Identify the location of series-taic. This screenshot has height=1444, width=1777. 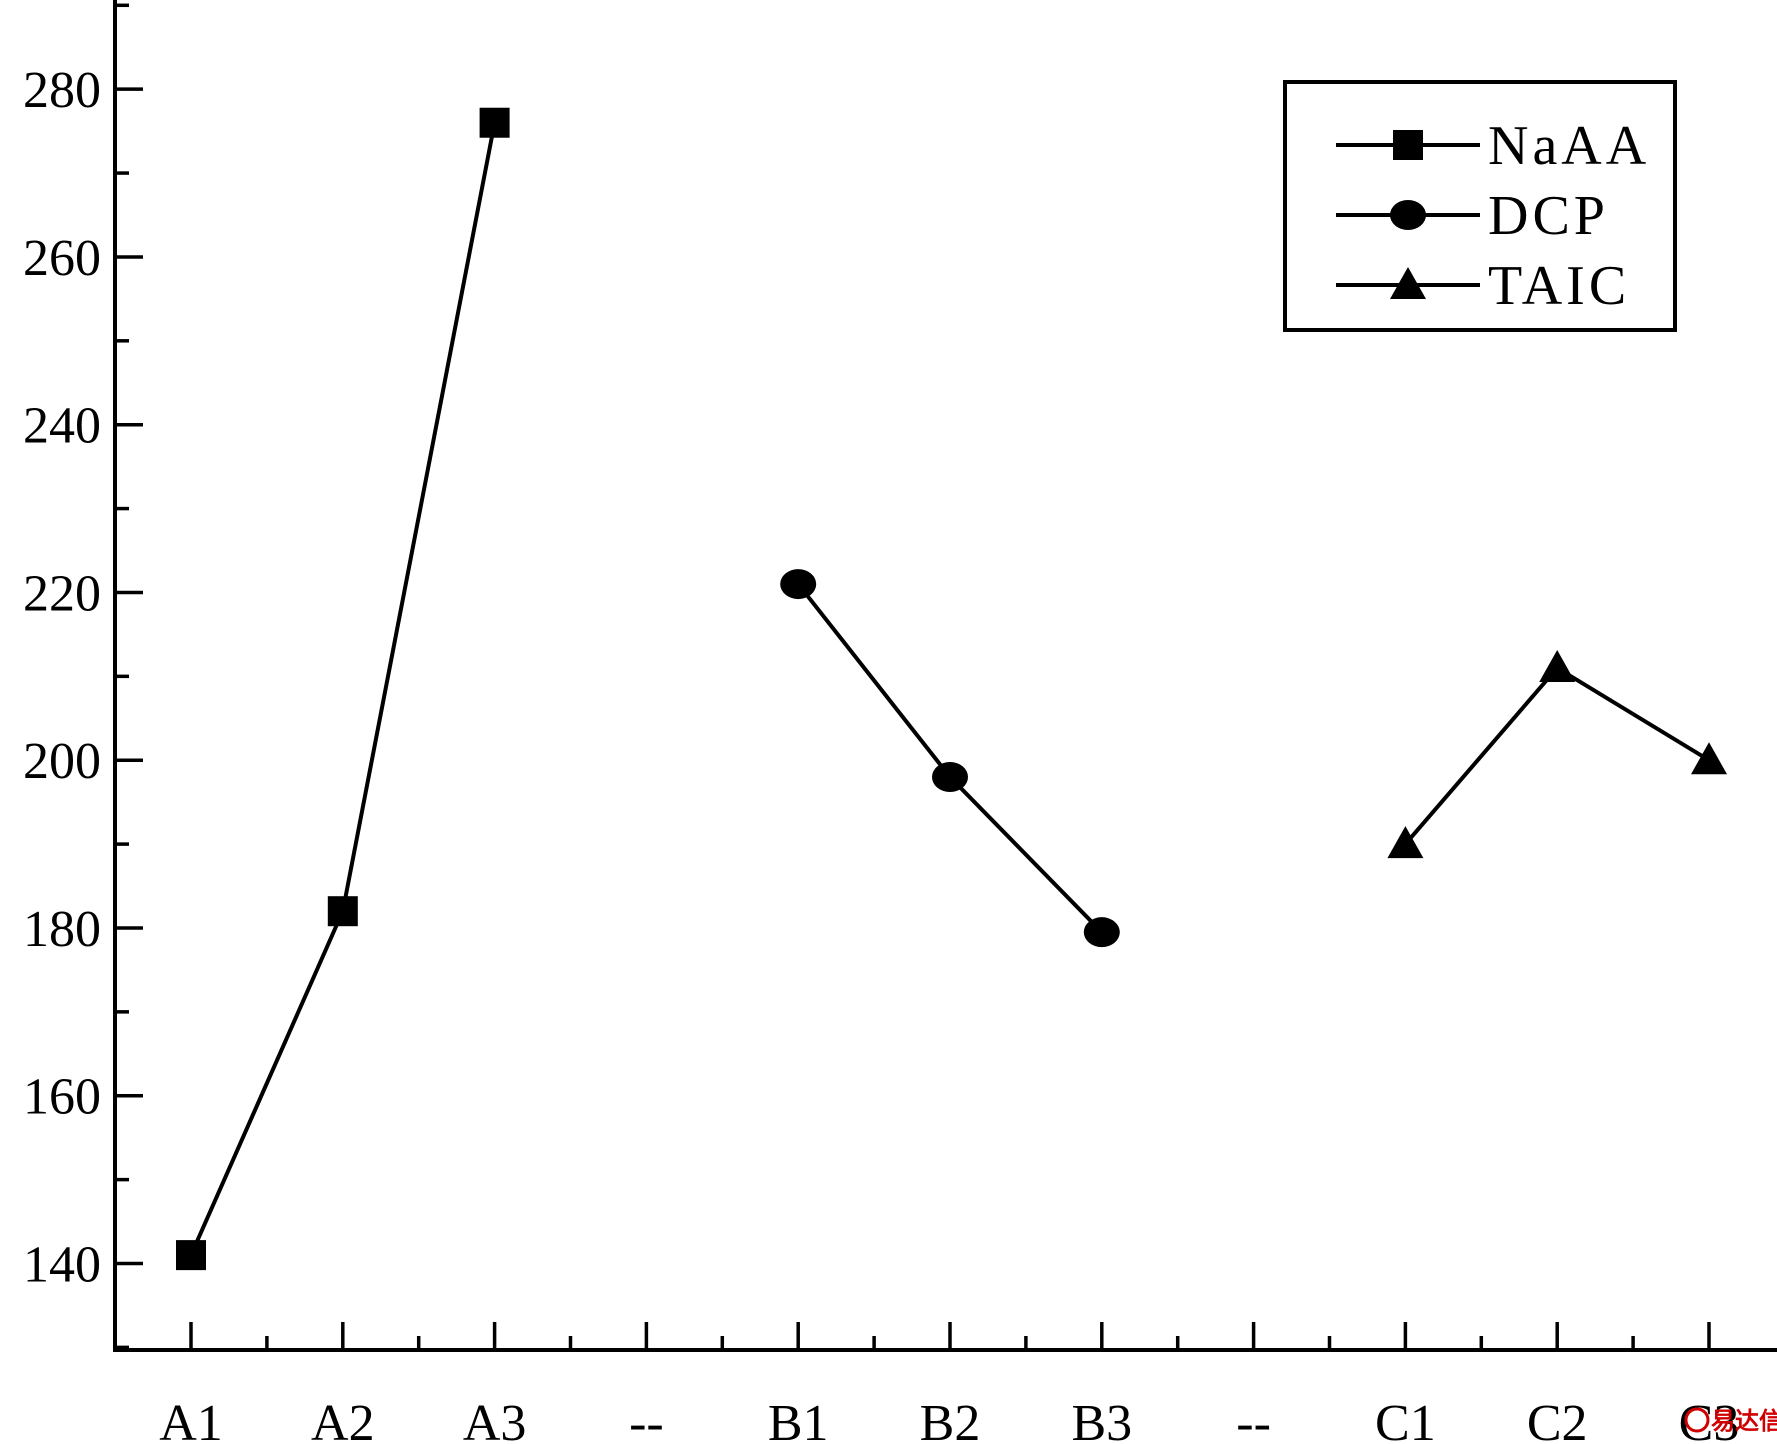
(1557, 754).